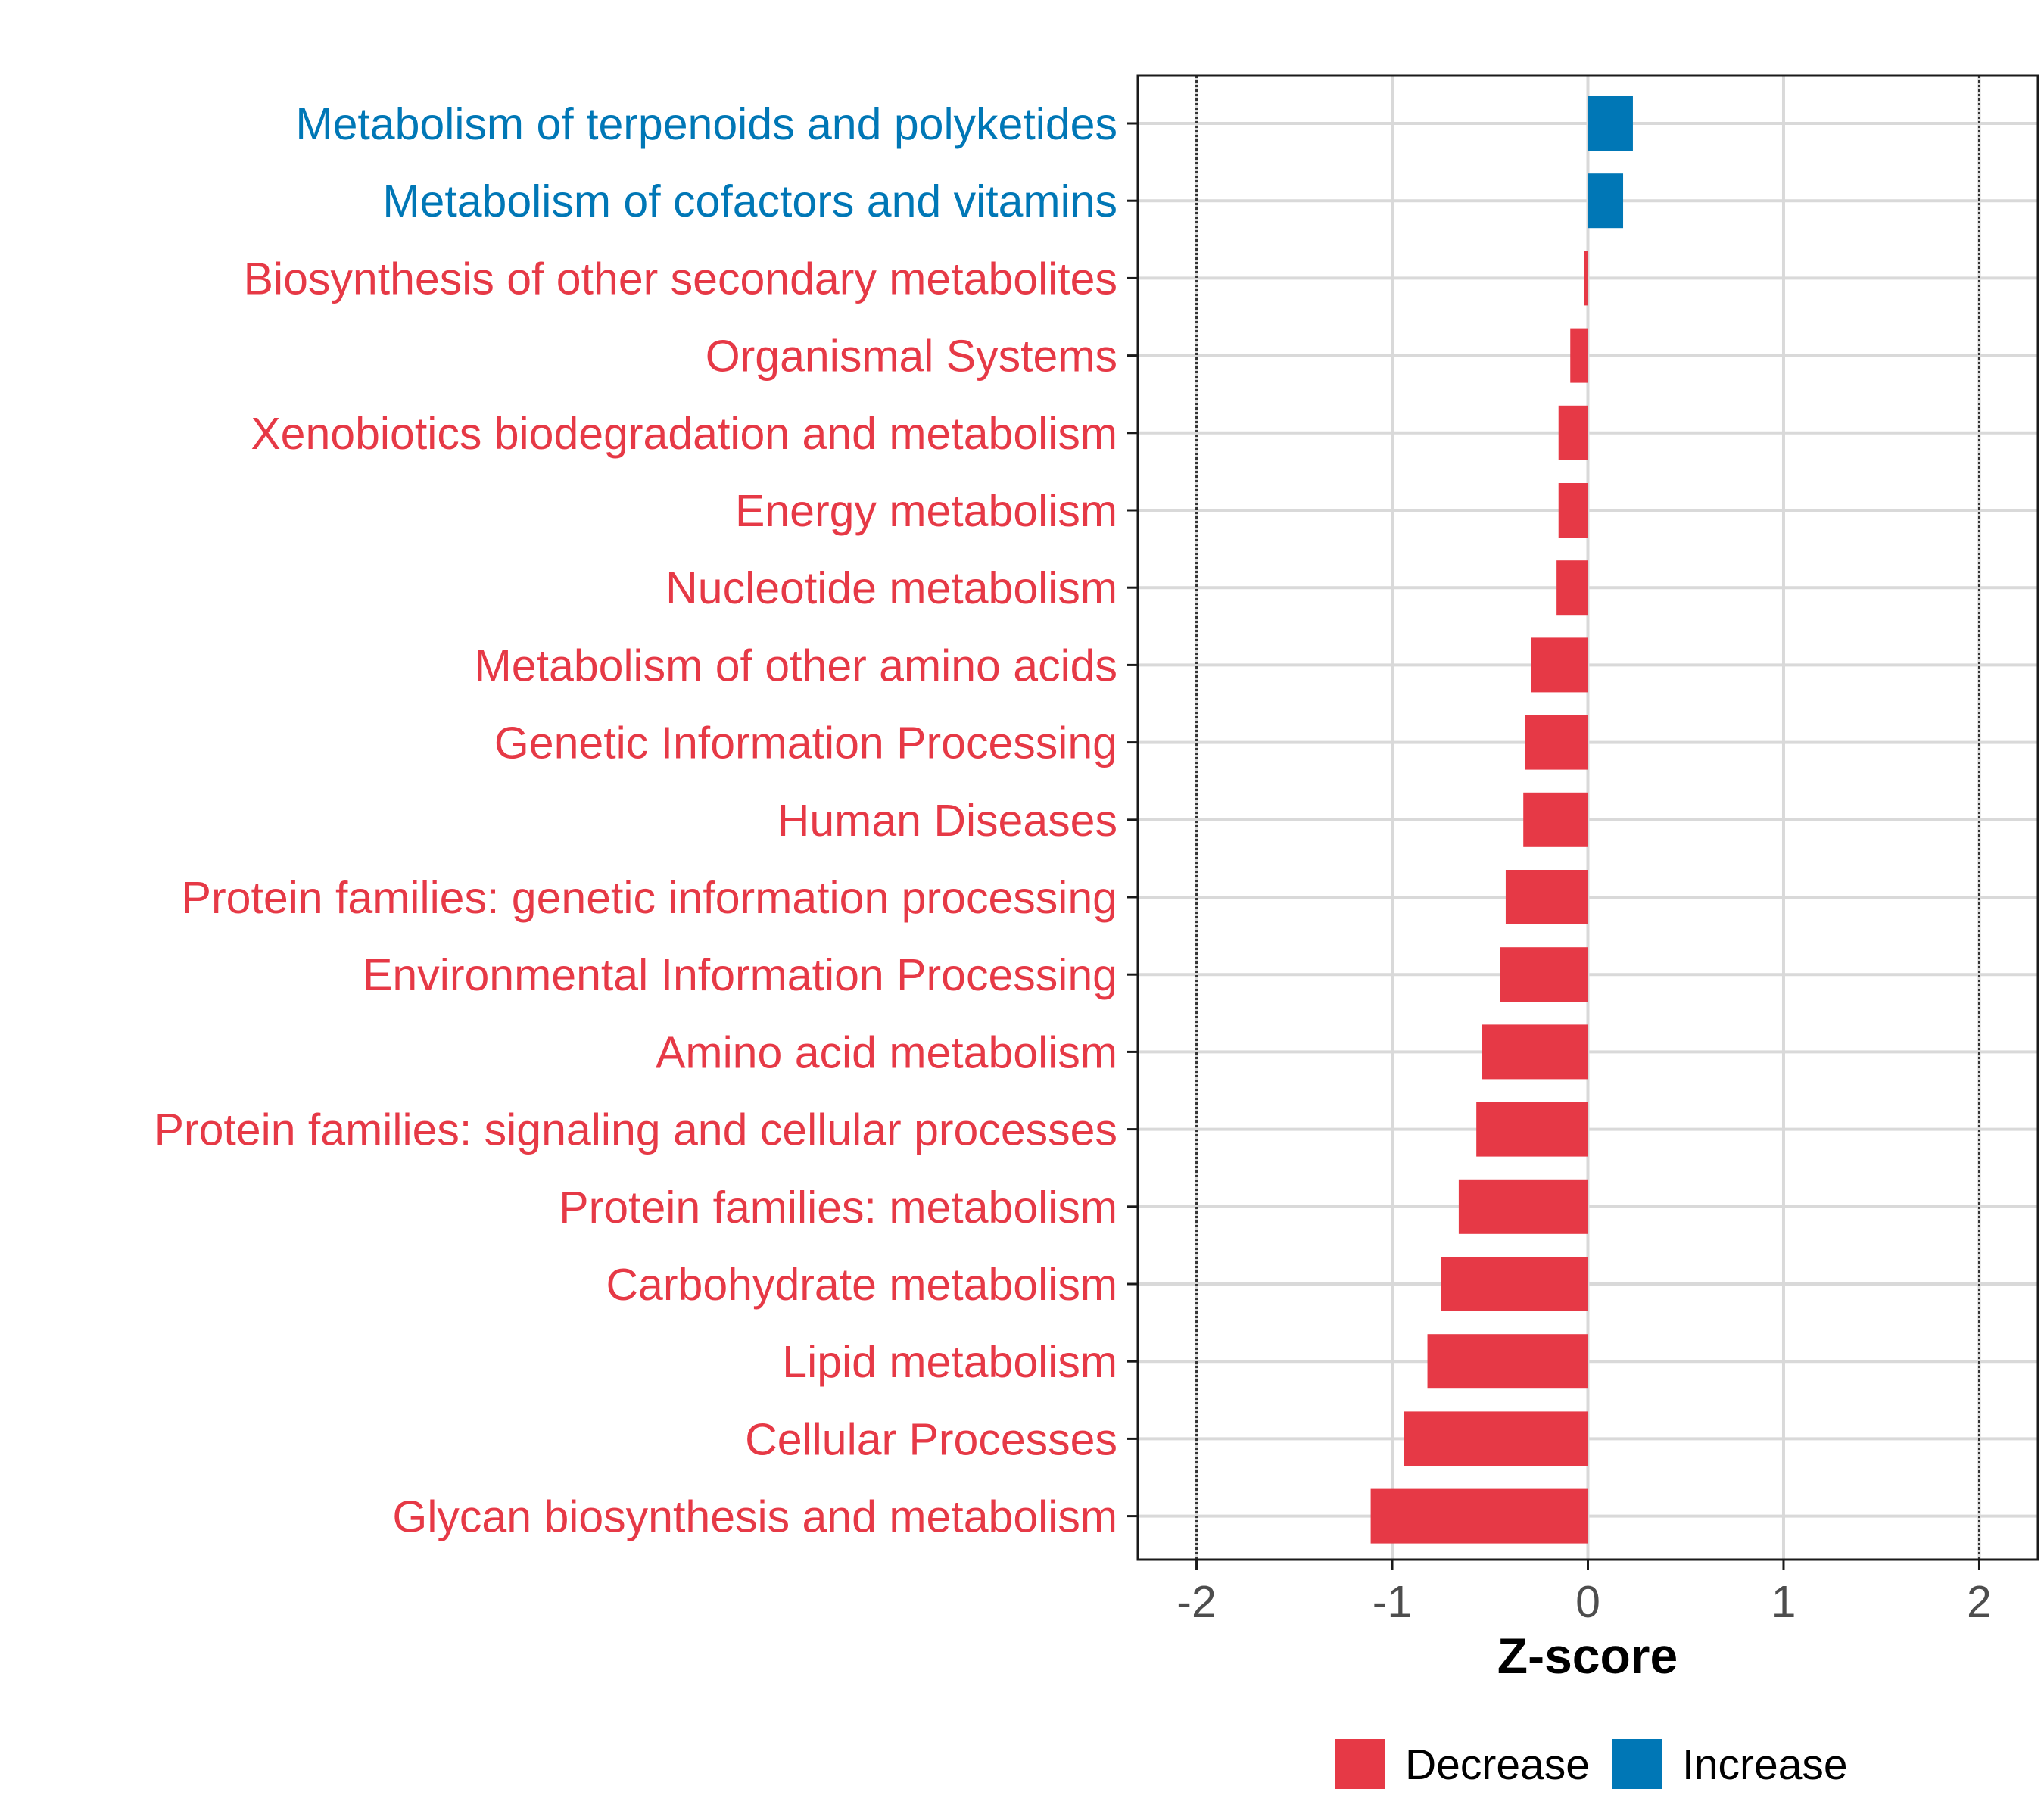  Describe the element at coordinates (1196, 1602) in the screenshot. I see `x-tick-label: -2` at that location.